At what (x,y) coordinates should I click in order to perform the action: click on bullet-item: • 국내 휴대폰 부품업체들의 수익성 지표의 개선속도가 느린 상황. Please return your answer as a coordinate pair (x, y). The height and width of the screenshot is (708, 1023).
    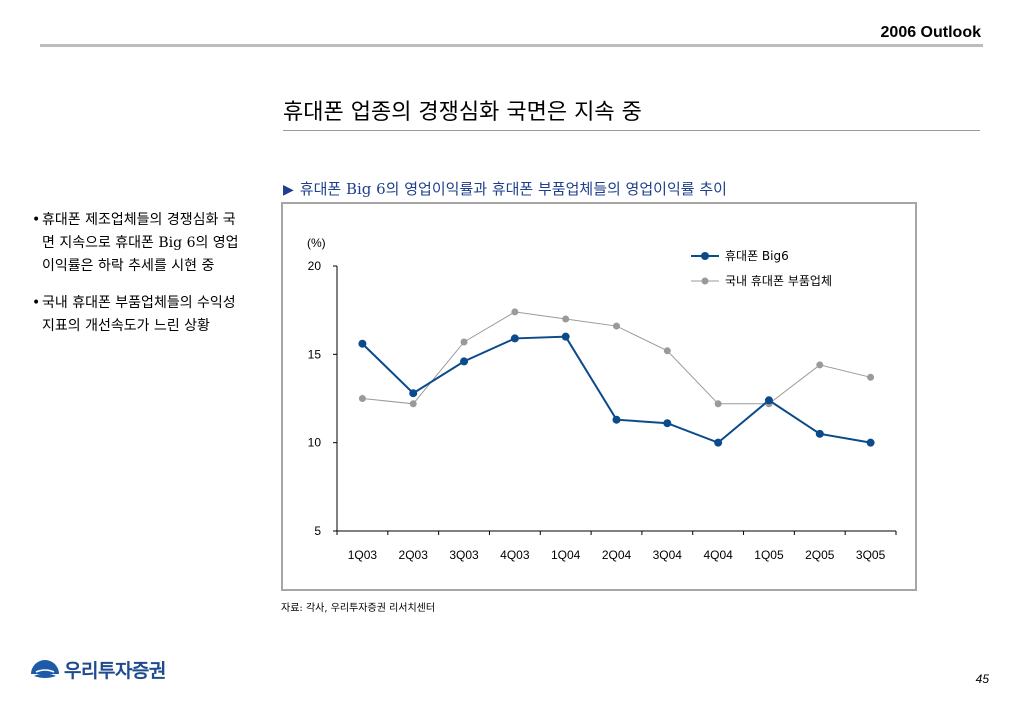
    Looking at the image, I should click on (139, 315).